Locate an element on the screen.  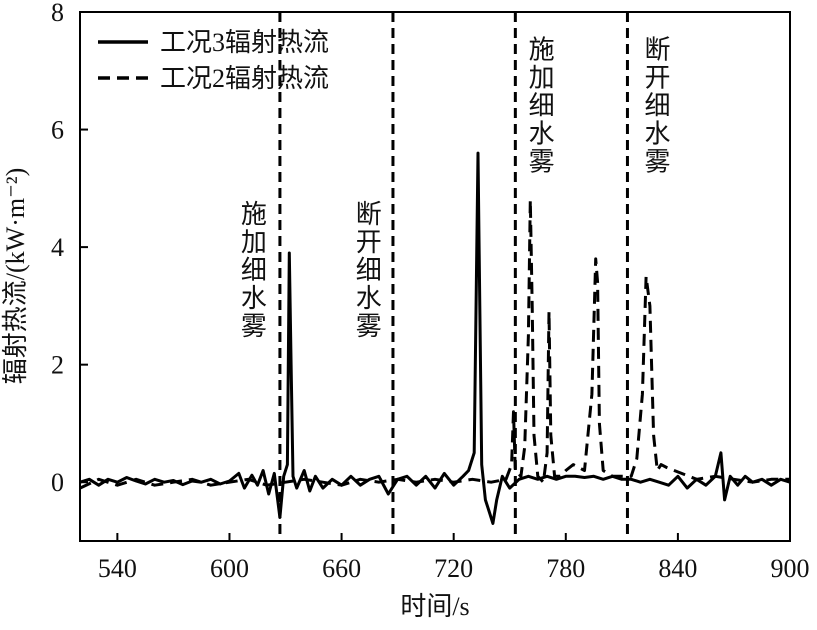
x-tick-label: 900 is located at coordinates (790, 568).